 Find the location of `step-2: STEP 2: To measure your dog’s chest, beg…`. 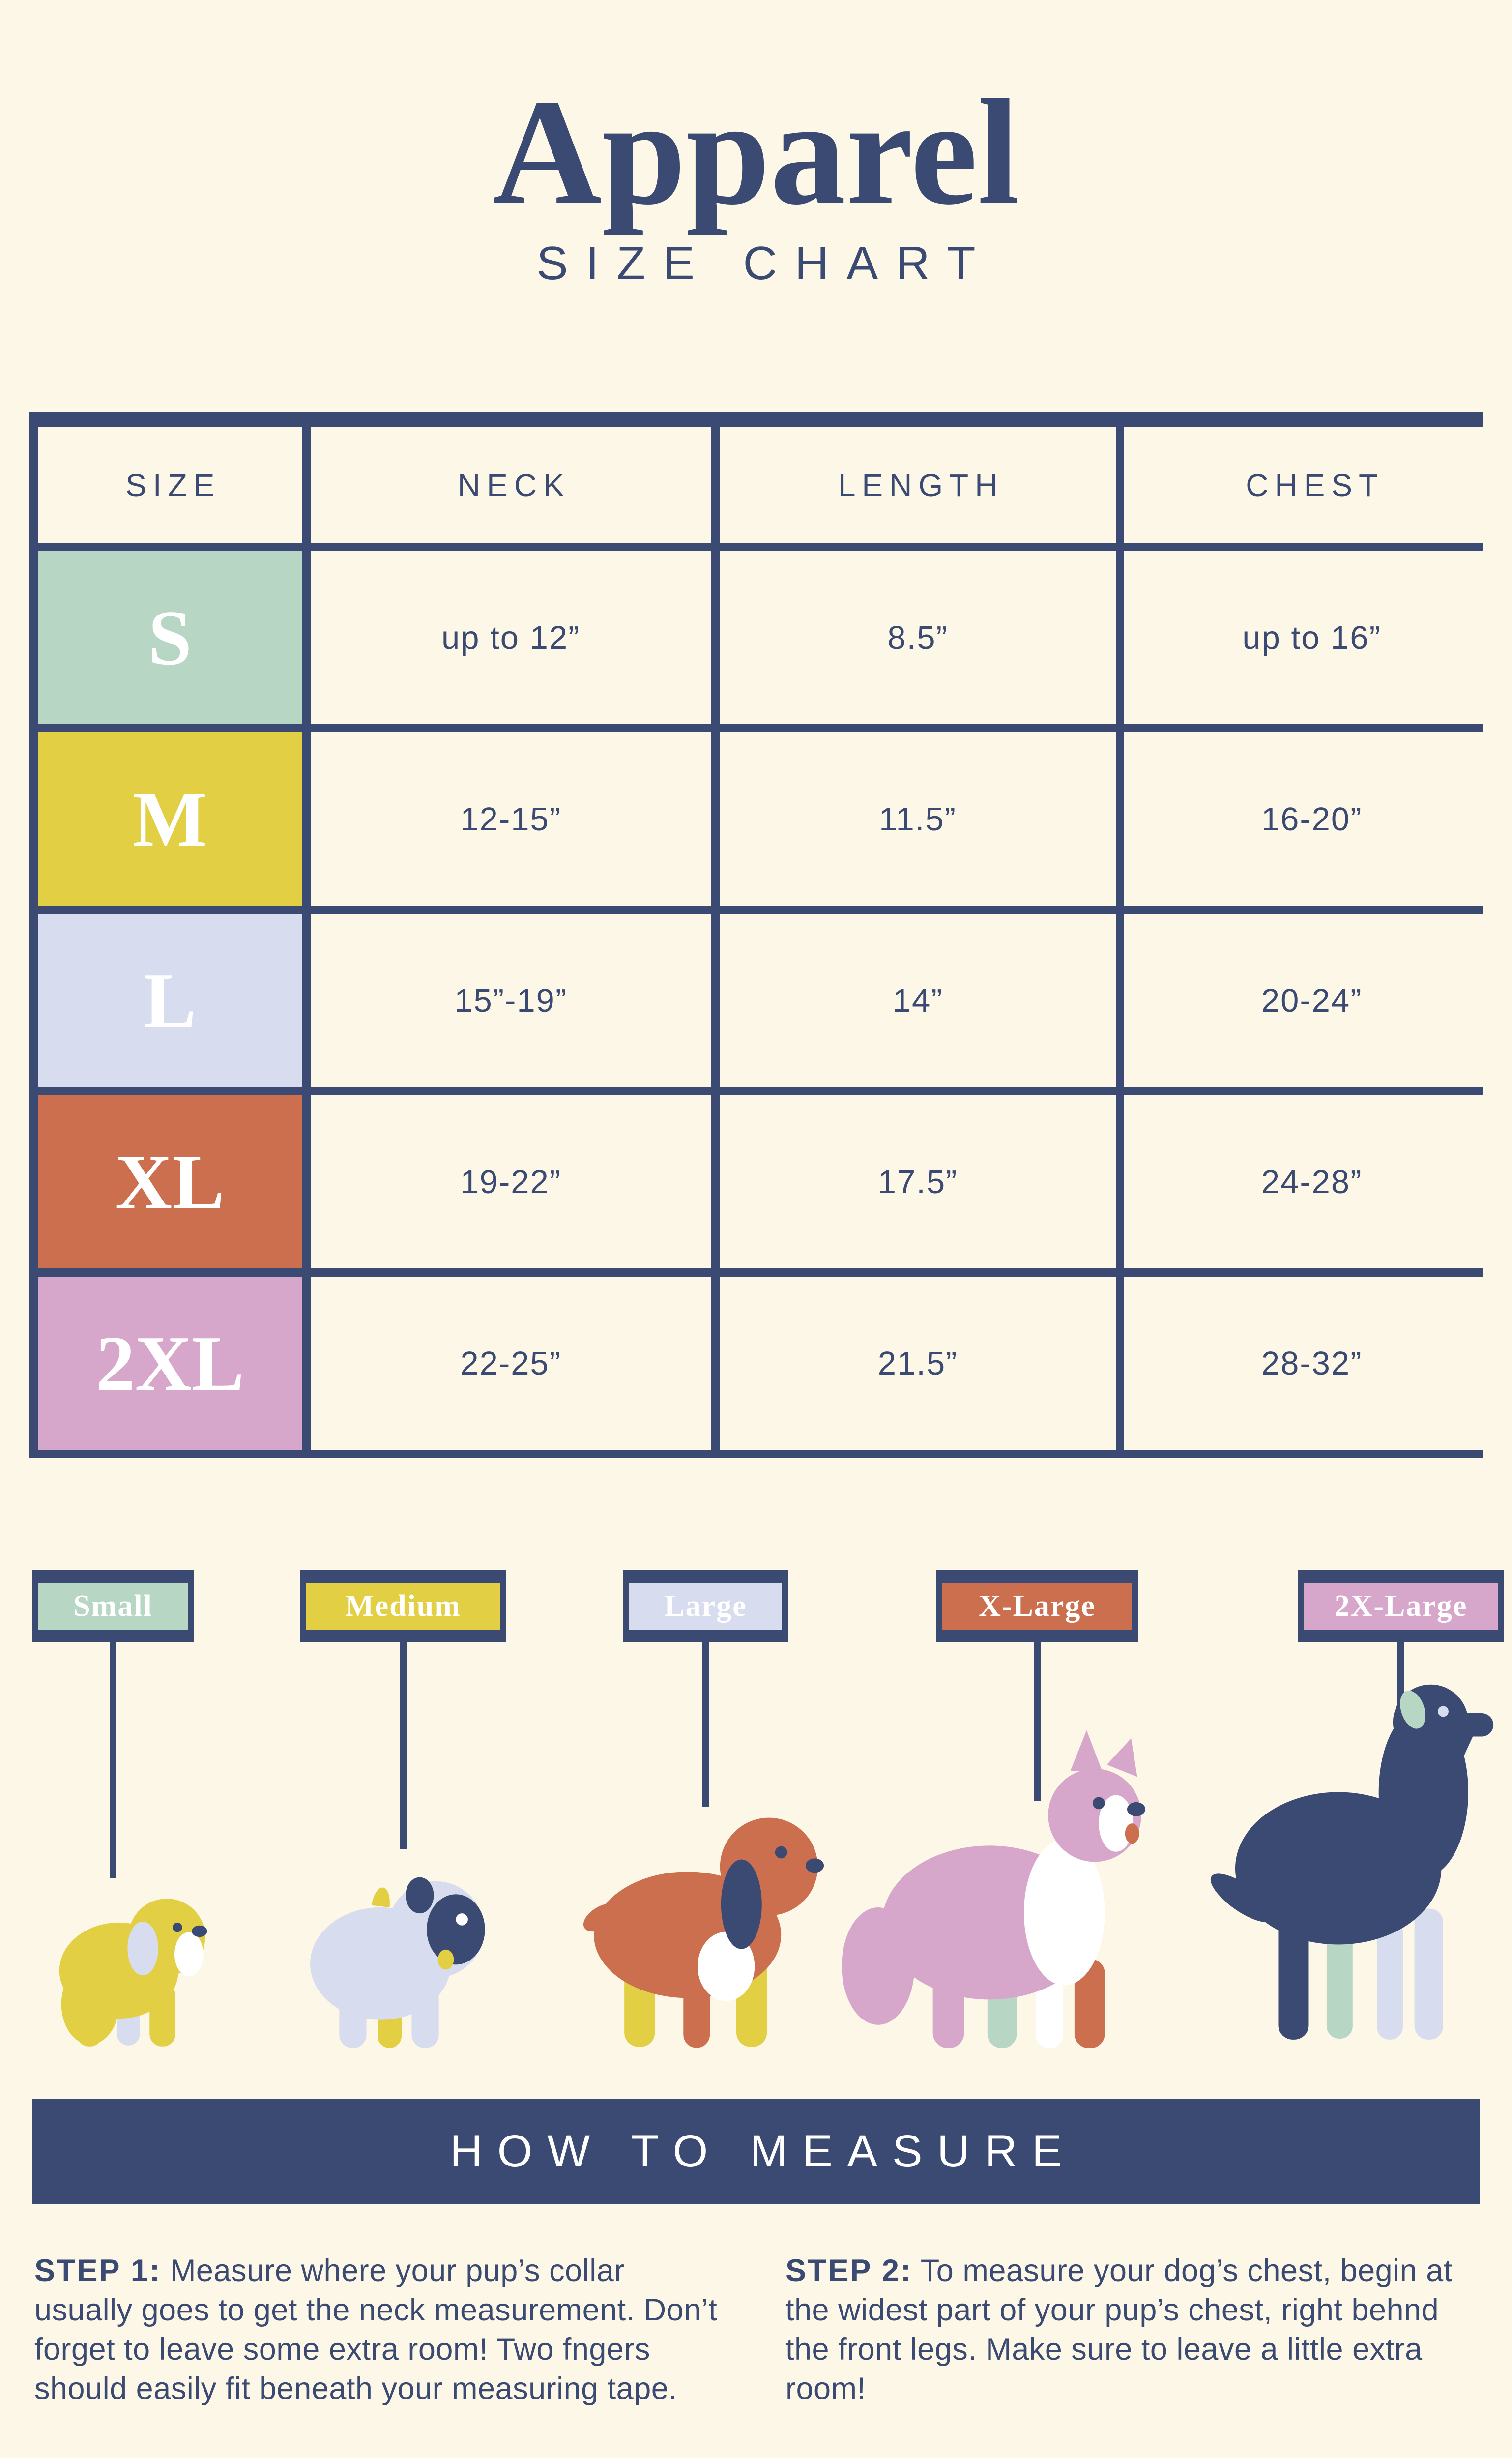

step-2: STEP 2: To measure your dog’s chest, beg… is located at coordinates (1131, 2329).